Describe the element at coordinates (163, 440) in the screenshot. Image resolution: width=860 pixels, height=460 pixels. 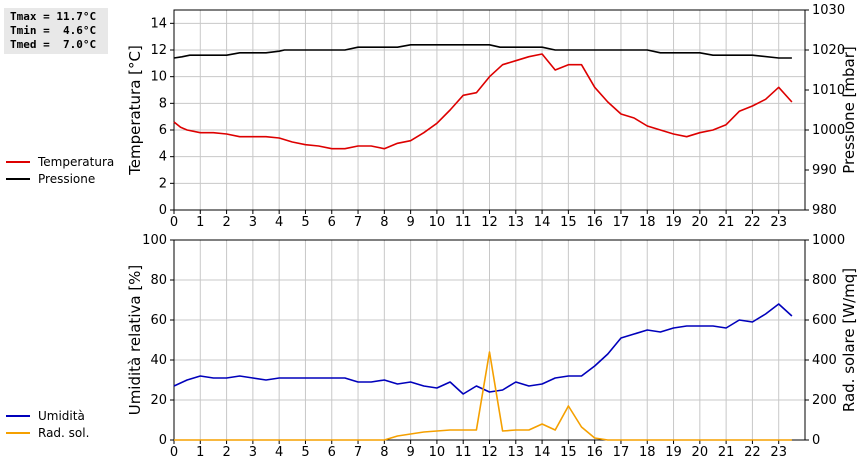
I see `bottom-ytick-label-left: 0` at that location.